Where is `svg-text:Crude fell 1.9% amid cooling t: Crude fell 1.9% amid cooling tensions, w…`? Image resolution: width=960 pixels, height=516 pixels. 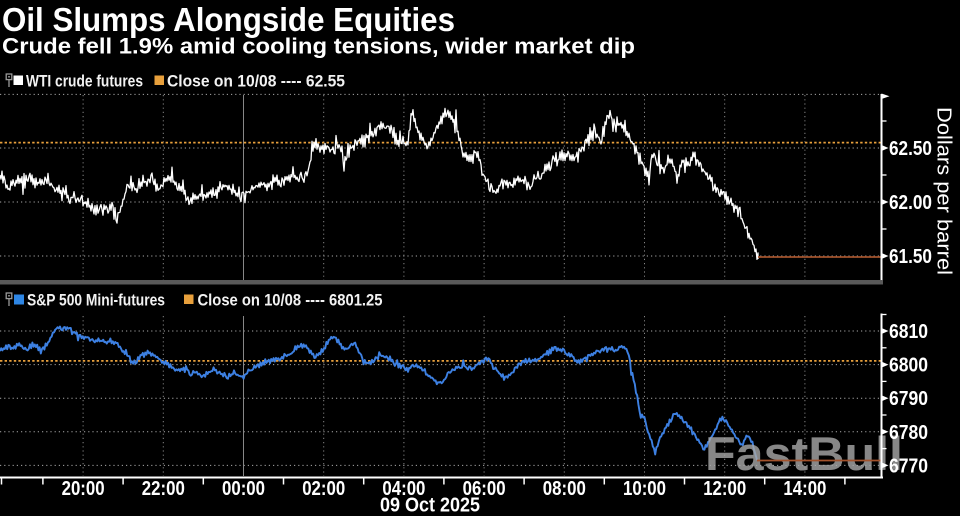
svg-text:Crude fell 1.9% amid cooling t: Crude fell 1.9% amid cooling tensions, w… is located at coordinates (318, 46).